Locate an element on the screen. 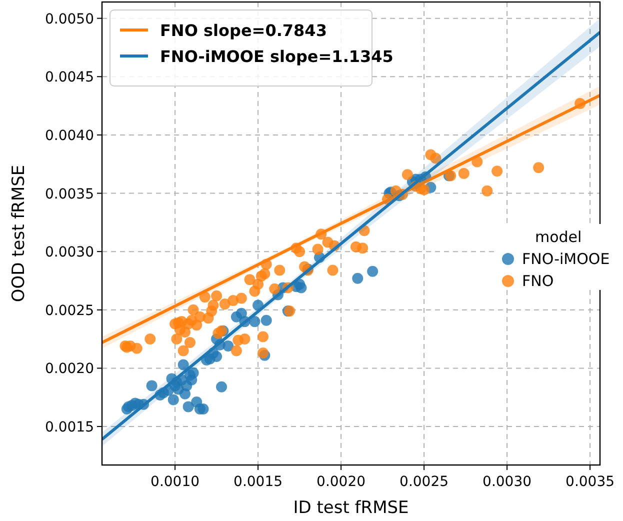 This screenshot has width=623, height=521. x-axis-title: ID test fRMSE is located at coordinates (351, 508).